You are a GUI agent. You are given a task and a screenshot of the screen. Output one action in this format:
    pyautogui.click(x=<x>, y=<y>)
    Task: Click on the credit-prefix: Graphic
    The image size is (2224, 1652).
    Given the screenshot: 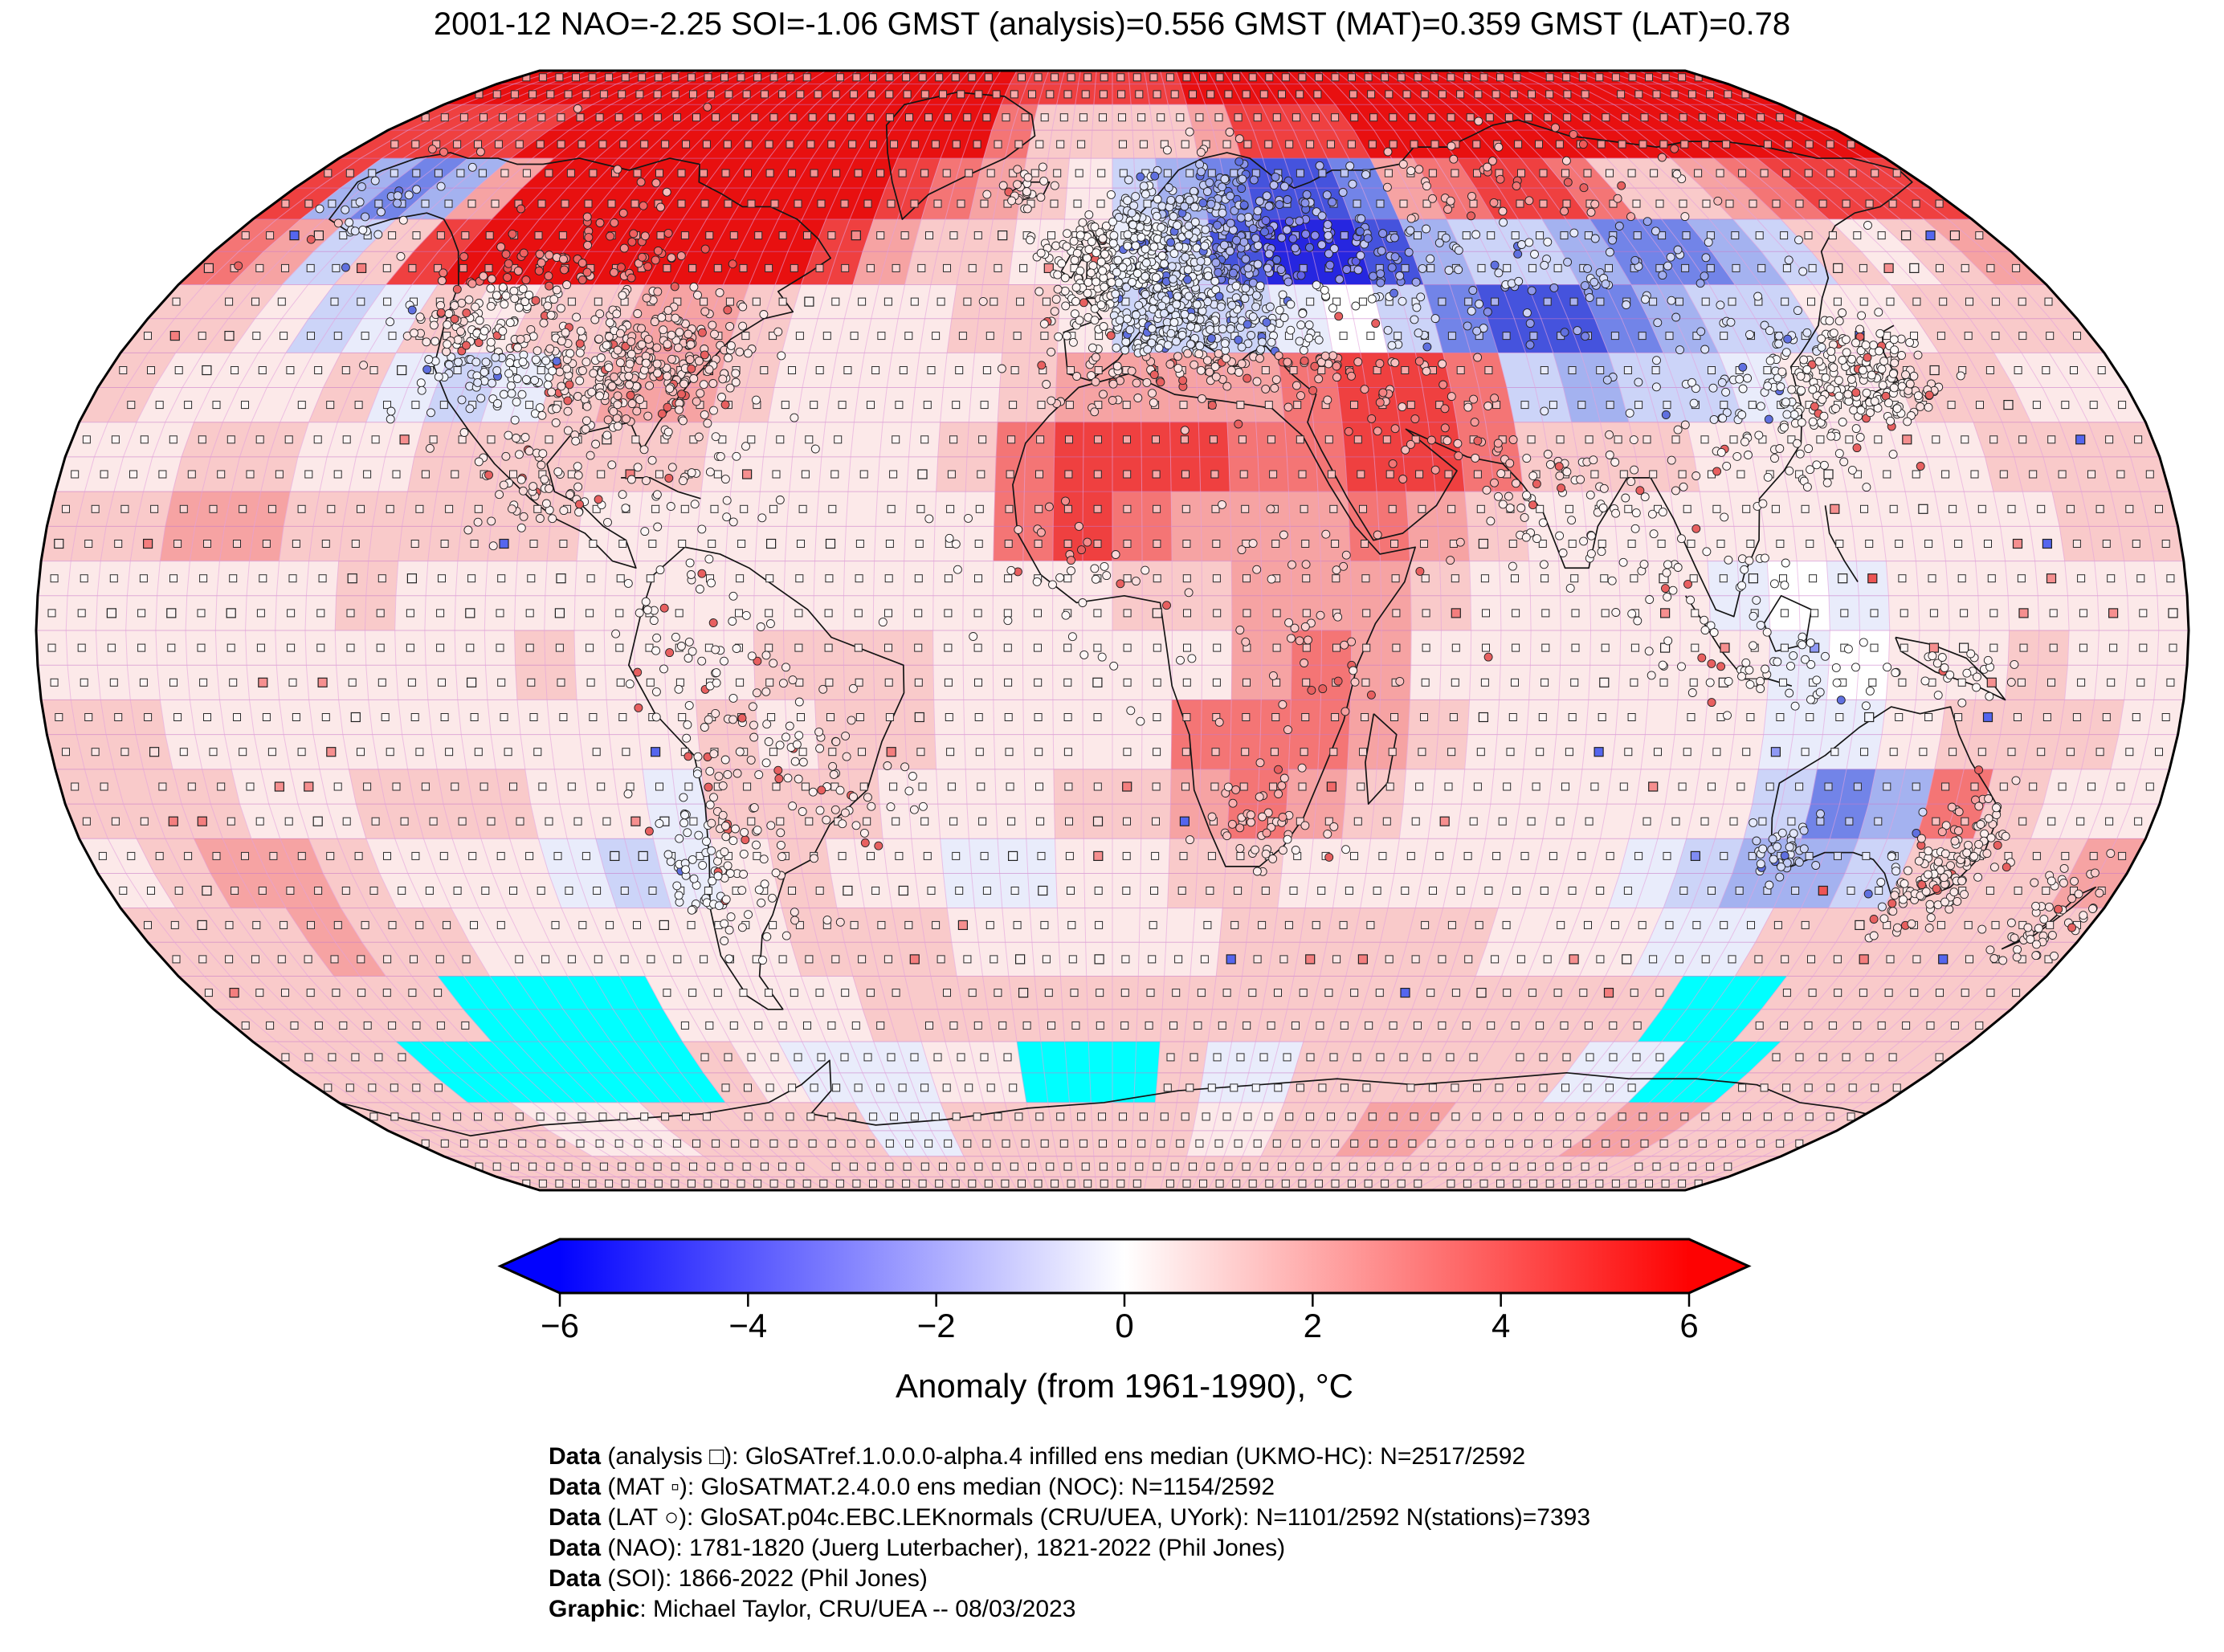 What is the action you would take?
    pyautogui.click(x=594, y=1609)
    